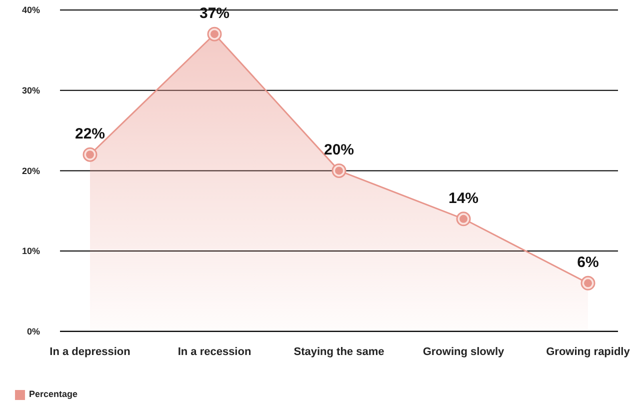 The height and width of the screenshot is (410, 633). I want to click on y-tick-label: 0%, so click(33, 331).